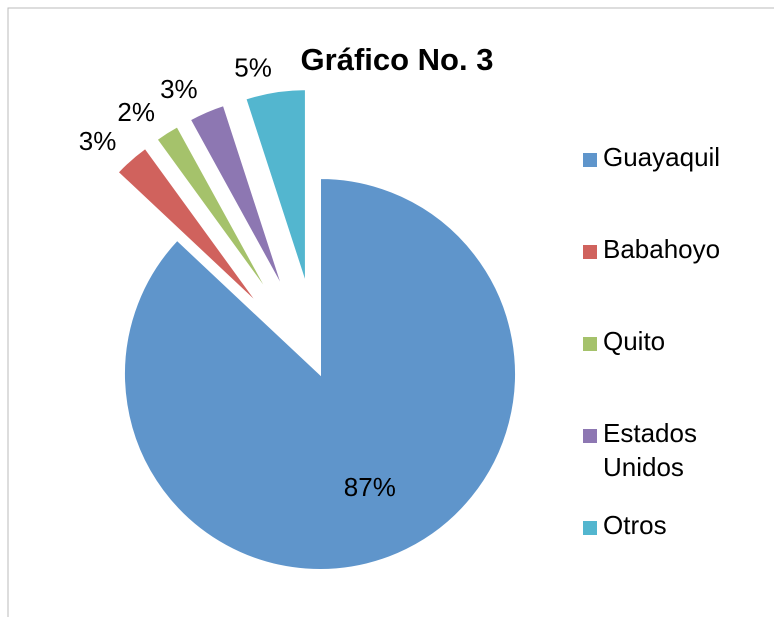  I want to click on legend-item: Otros, so click(673, 554).